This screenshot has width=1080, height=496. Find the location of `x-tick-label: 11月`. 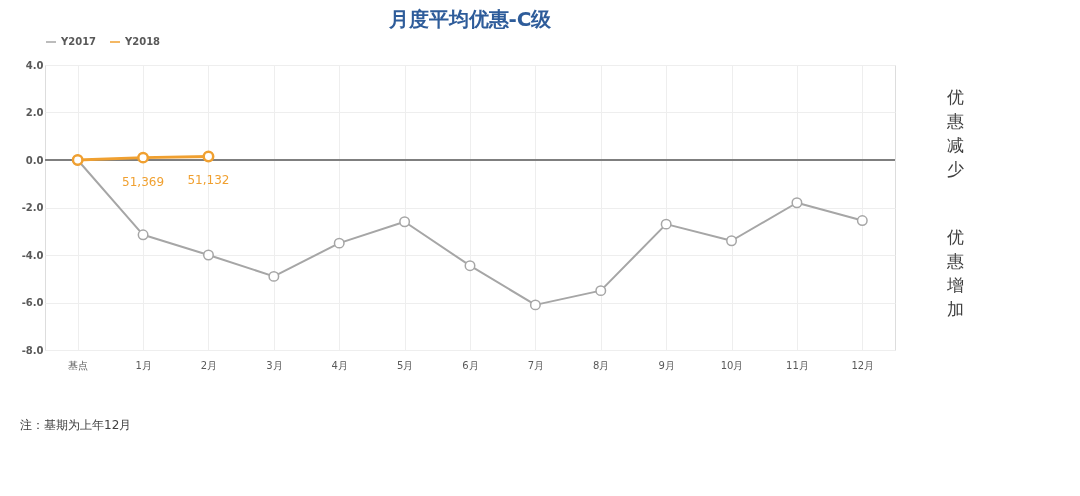

x-tick-label: 11月 is located at coordinates (797, 365).